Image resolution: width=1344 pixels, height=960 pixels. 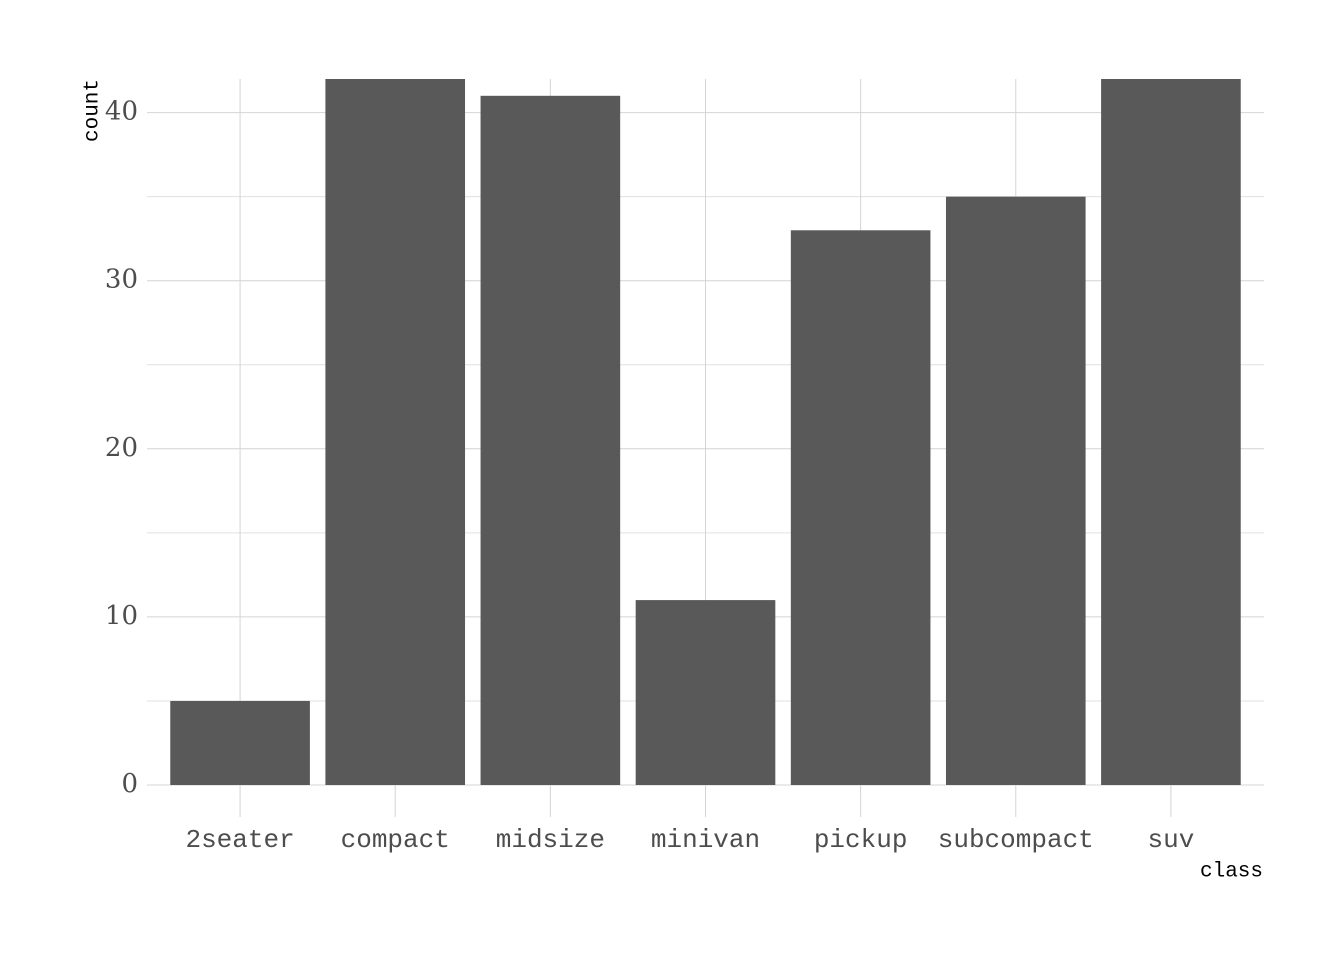 I want to click on x-axis-title: class, so click(x=1231, y=872).